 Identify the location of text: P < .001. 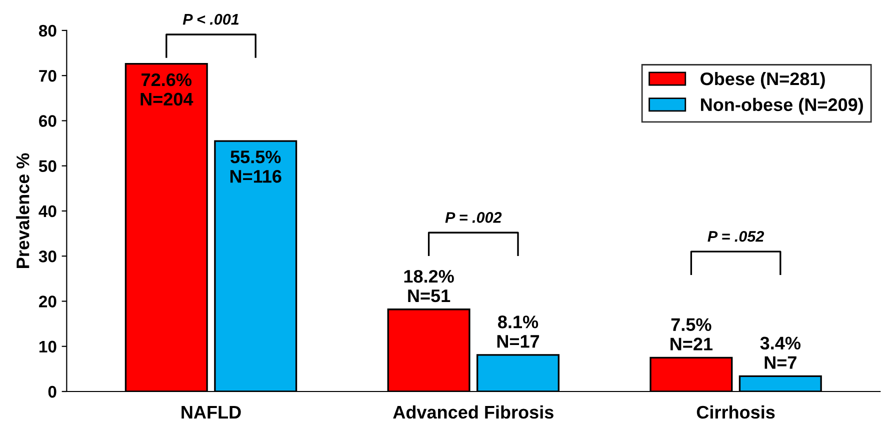
(210, 19).